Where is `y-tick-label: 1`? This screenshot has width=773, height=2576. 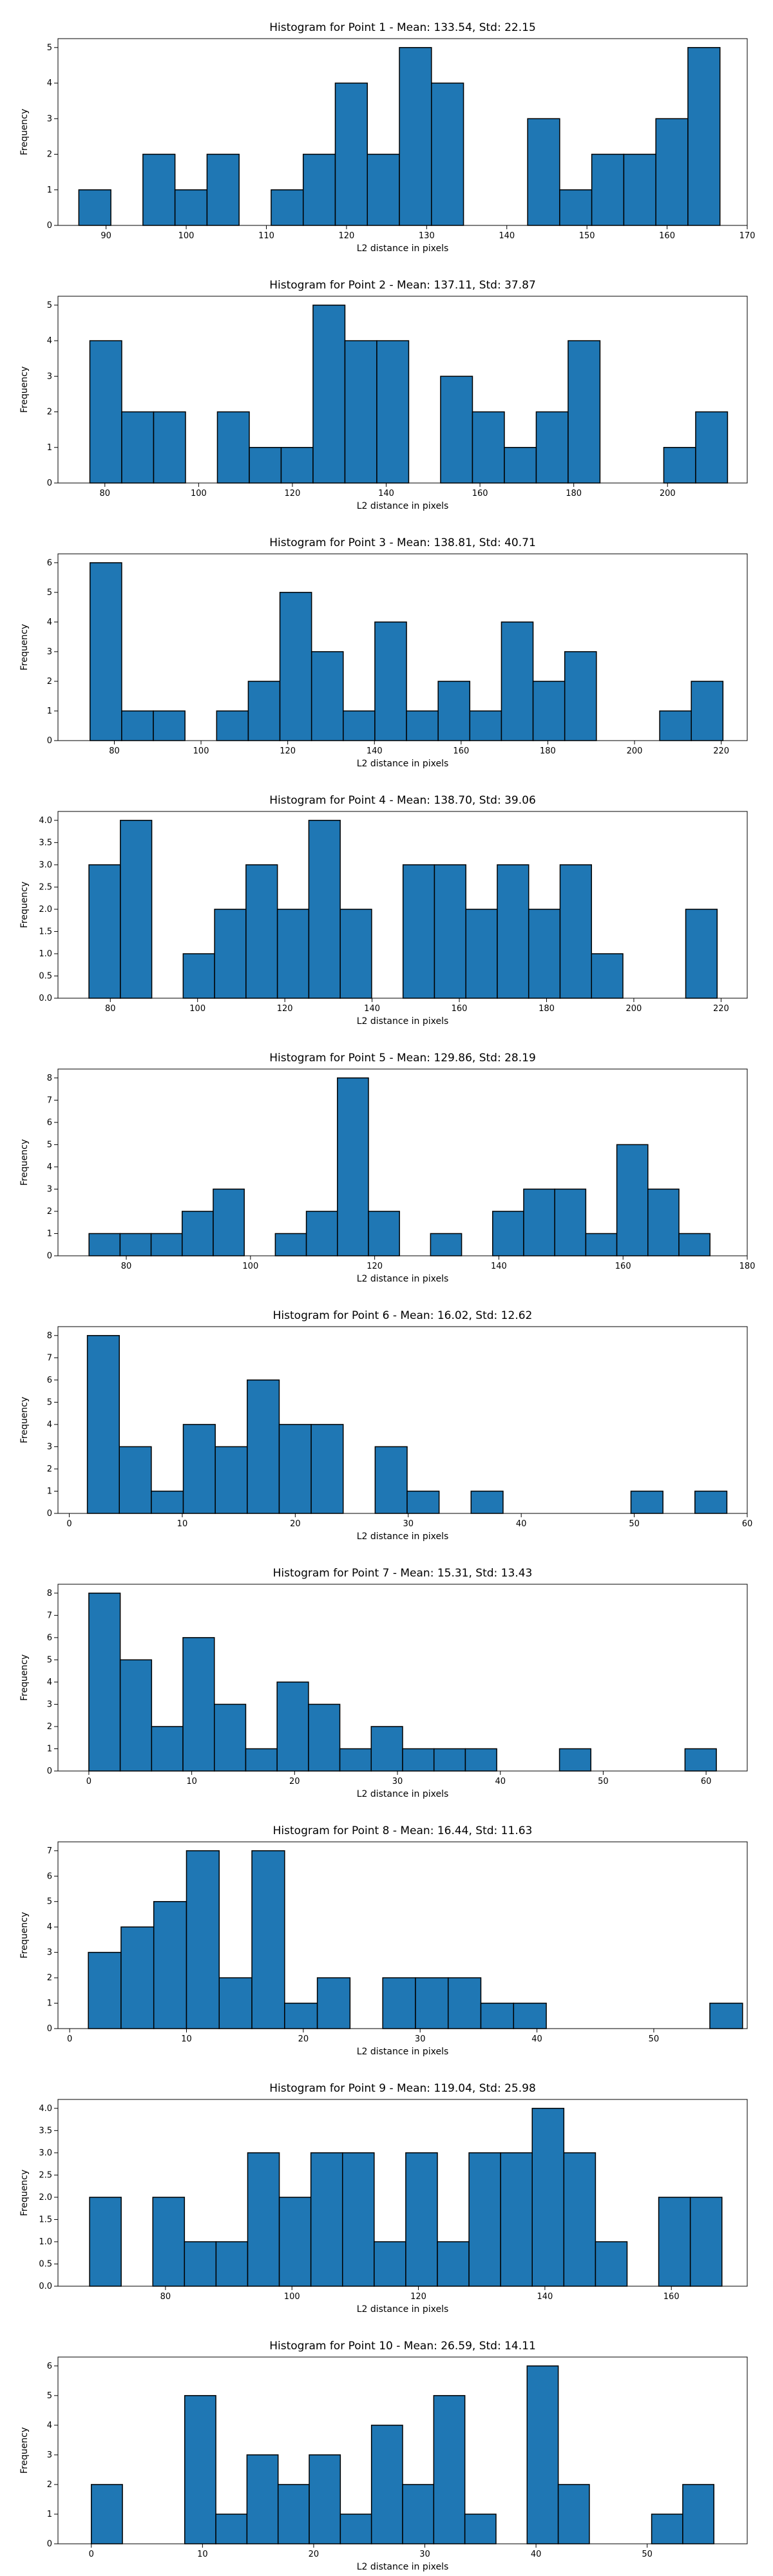 y-tick-label: 1 is located at coordinates (50, 2514).